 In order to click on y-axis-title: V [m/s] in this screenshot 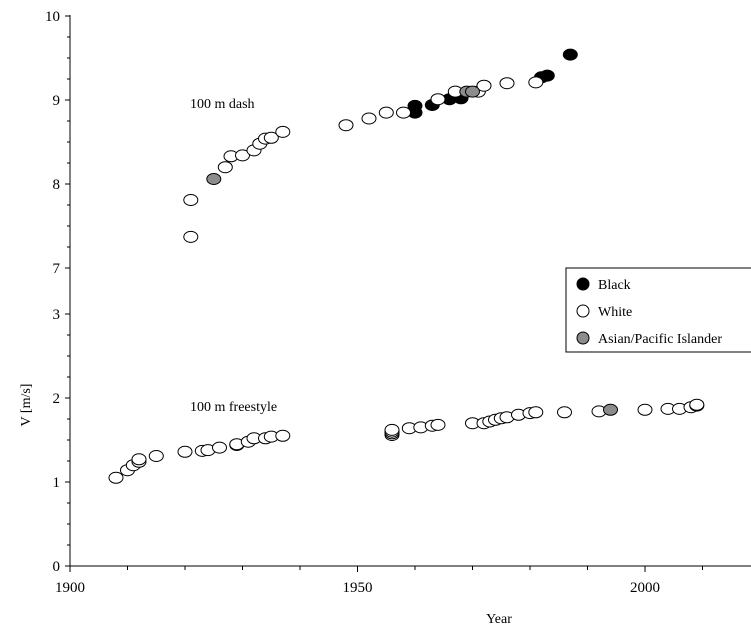, I will do `click(26, 405)`.